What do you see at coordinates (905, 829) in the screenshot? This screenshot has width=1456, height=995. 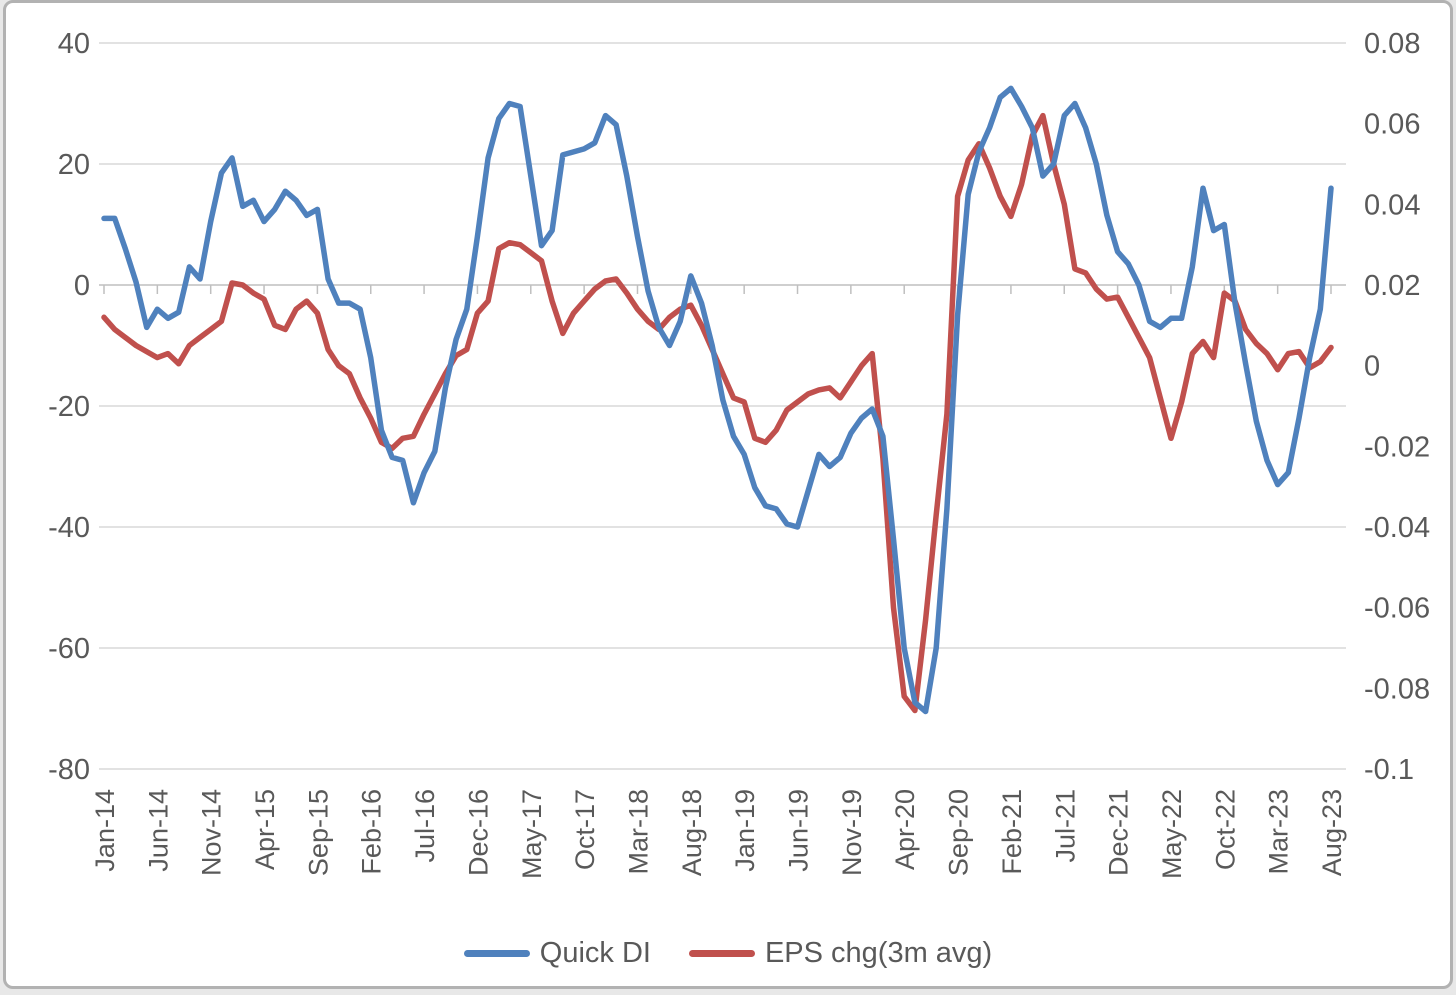 I see `x-axis-tick-label: Apr-20` at bounding box center [905, 829].